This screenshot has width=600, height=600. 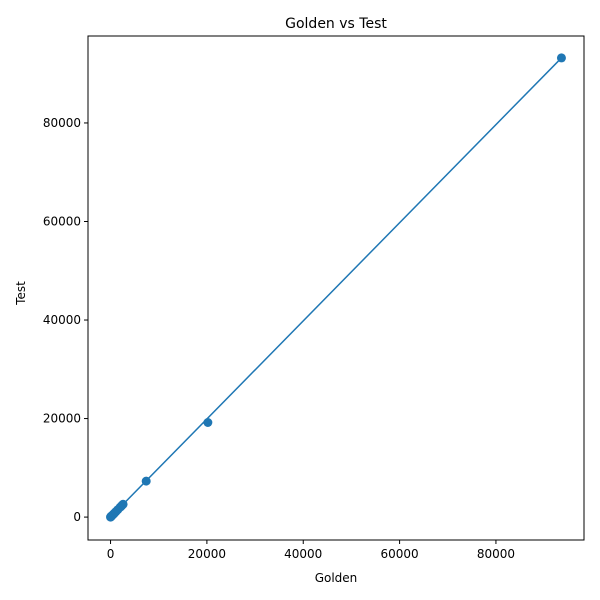 What do you see at coordinates (399, 554) in the screenshot?
I see `x-tick-label: 60000` at bounding box center [399, 554].